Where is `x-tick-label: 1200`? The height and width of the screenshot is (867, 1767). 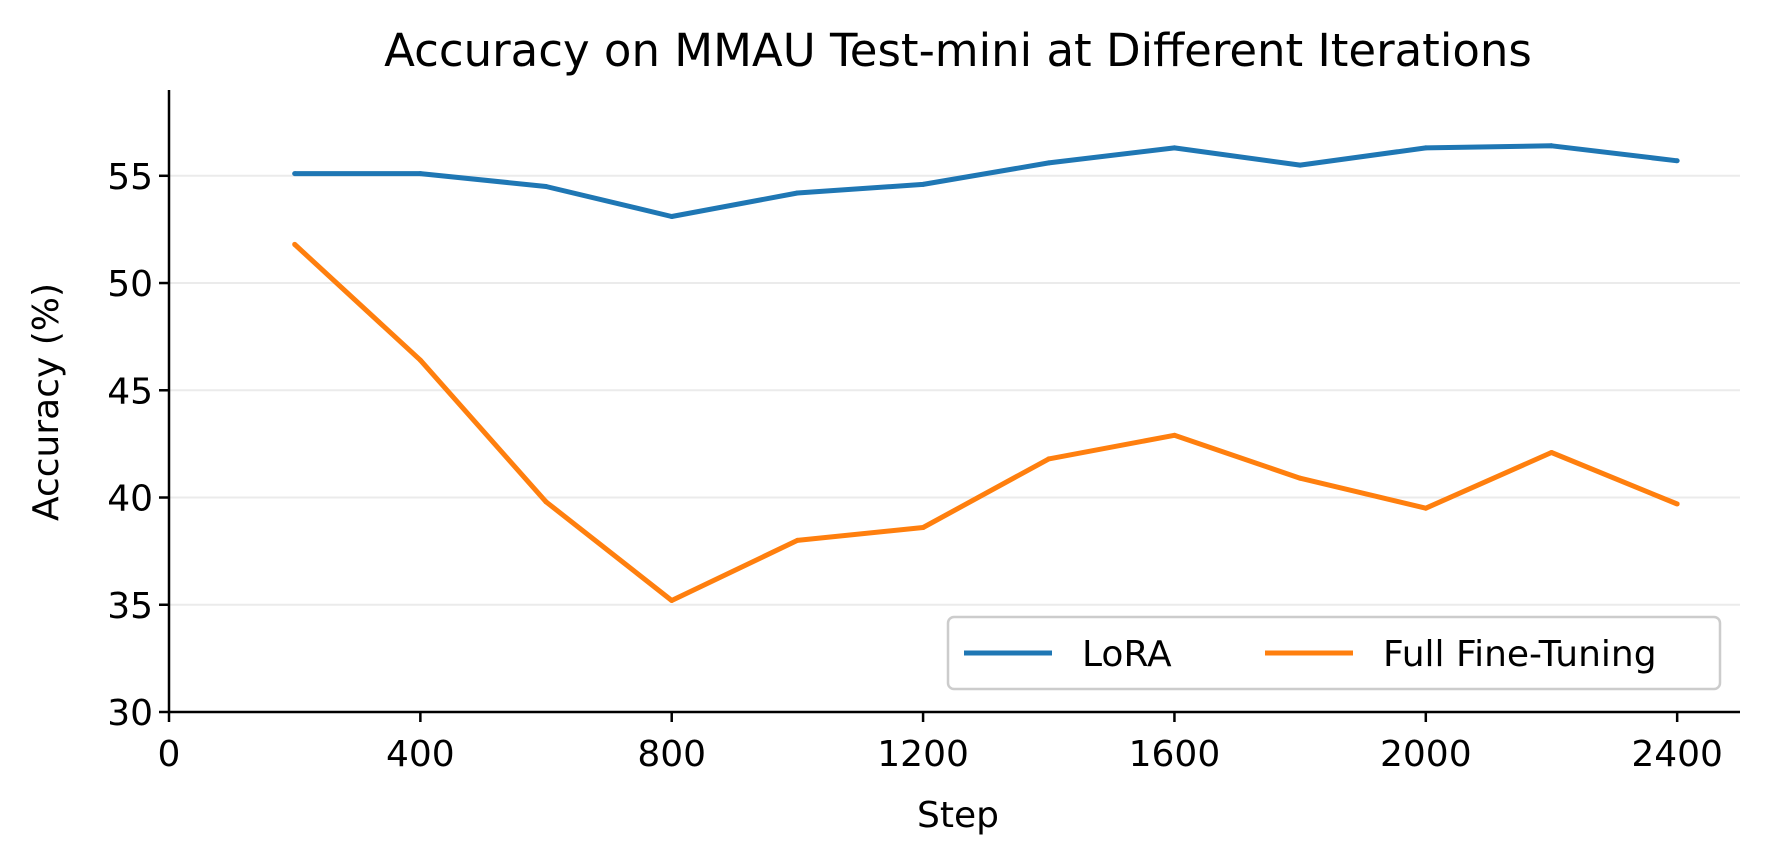 x-tick-label: 1200 is located at coordinates (923, 754).